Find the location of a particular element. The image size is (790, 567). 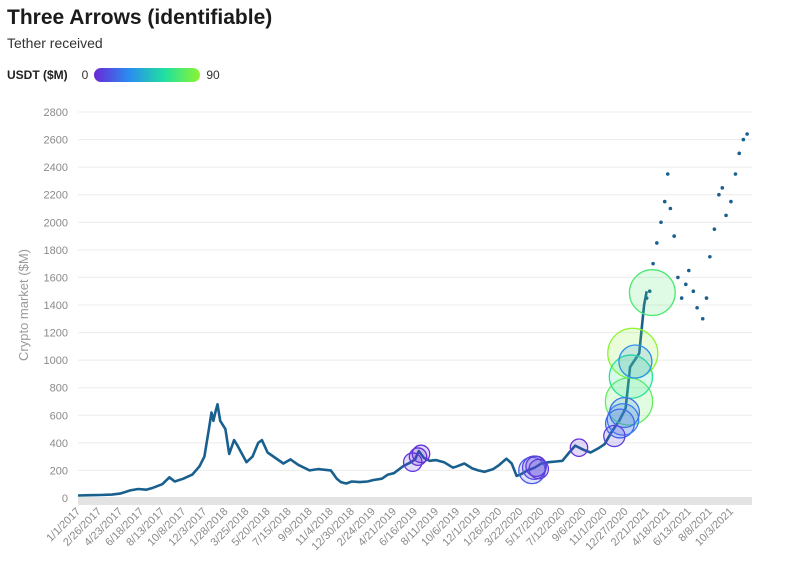

y-tick-label: 1000 is located at coordinates (56, 361).